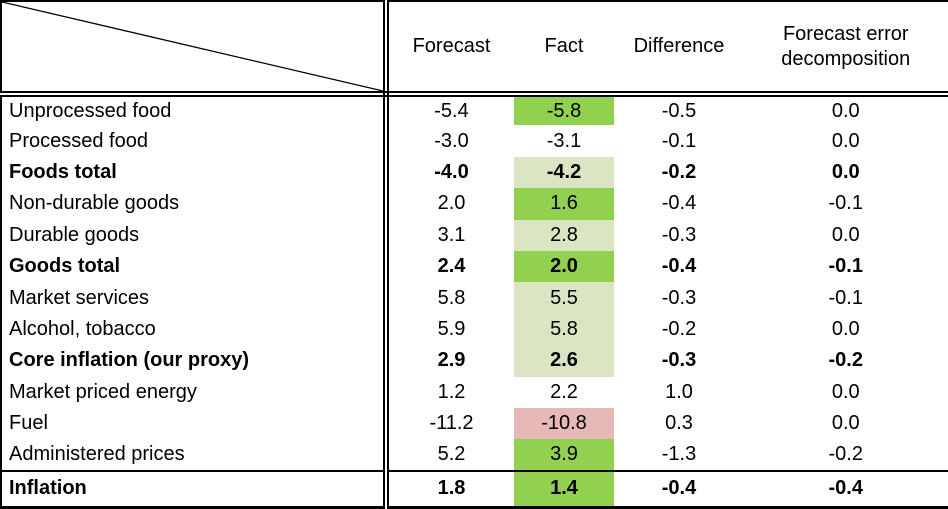 The height and width of the screenshot is (509, 948). Describe the element at coordinates (846, 49) in the screenshot. I see `col-header-forecast-error-decomposition: Forecast error decomposition` at that location.